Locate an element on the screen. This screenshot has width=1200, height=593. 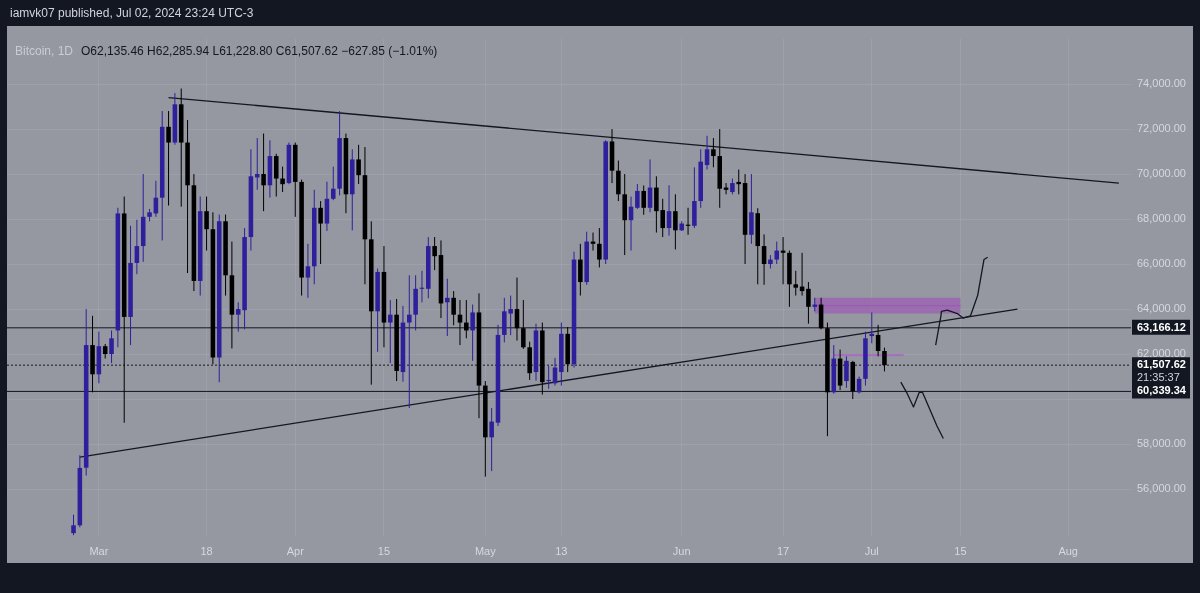
y-tick-label: 68,000.00 is located at coordinates (1161, 218).